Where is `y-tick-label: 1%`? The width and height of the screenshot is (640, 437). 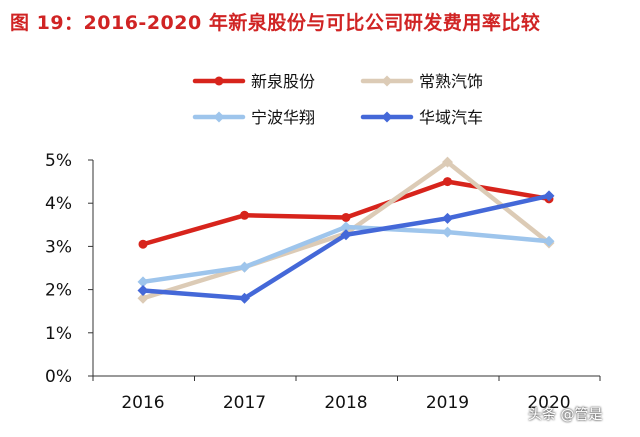
y-tick-label: 1% is located at coordinates (58, 334).